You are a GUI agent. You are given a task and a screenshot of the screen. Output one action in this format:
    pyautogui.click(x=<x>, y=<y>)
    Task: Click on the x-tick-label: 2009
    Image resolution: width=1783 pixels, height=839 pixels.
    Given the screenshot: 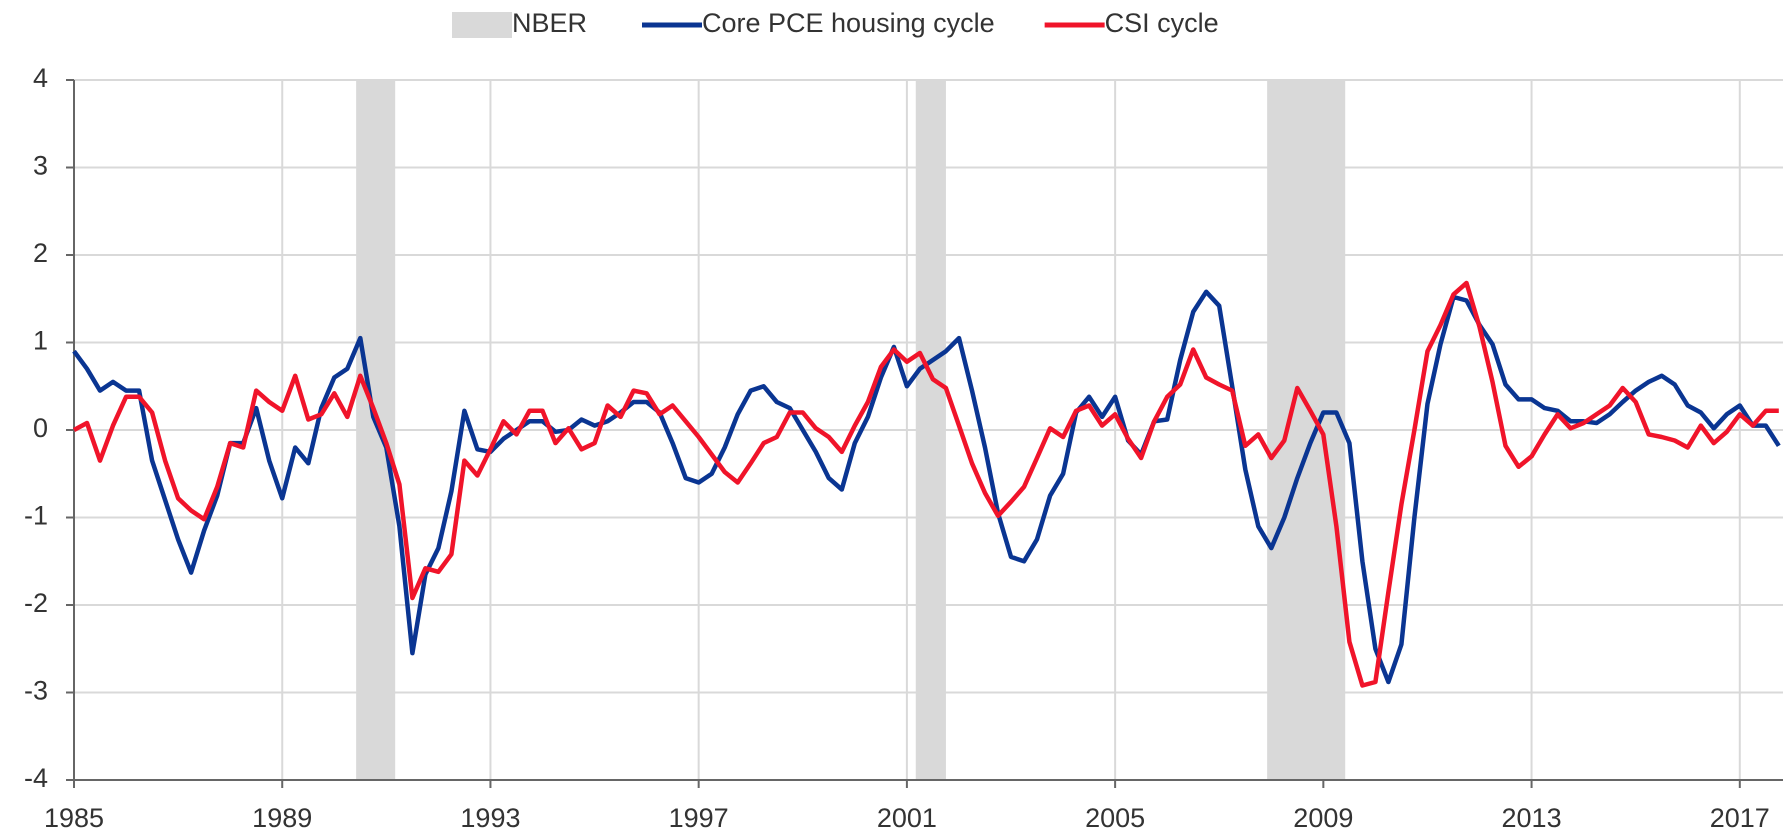 What is the action you would take?
    pyautogui.click(x=1323, y=818)
    